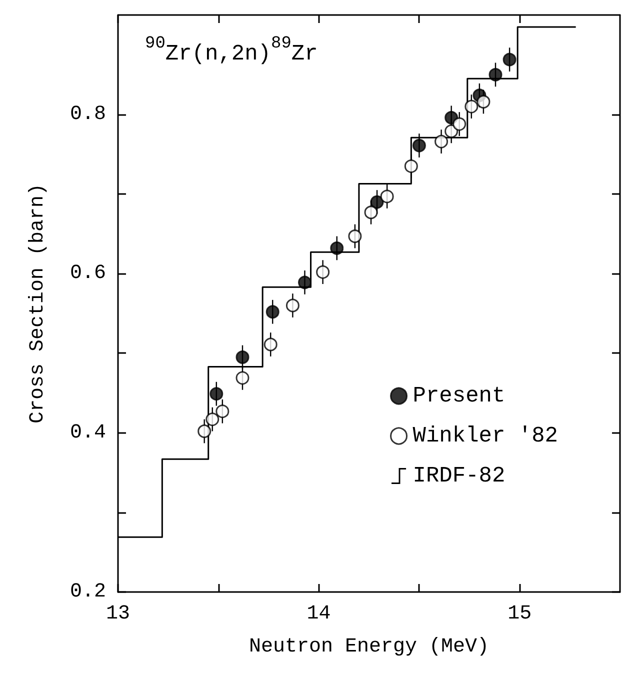 The height and width of the screenshot is (682, 623). I want to click on x-tick-label: 13, so click(118, 614).